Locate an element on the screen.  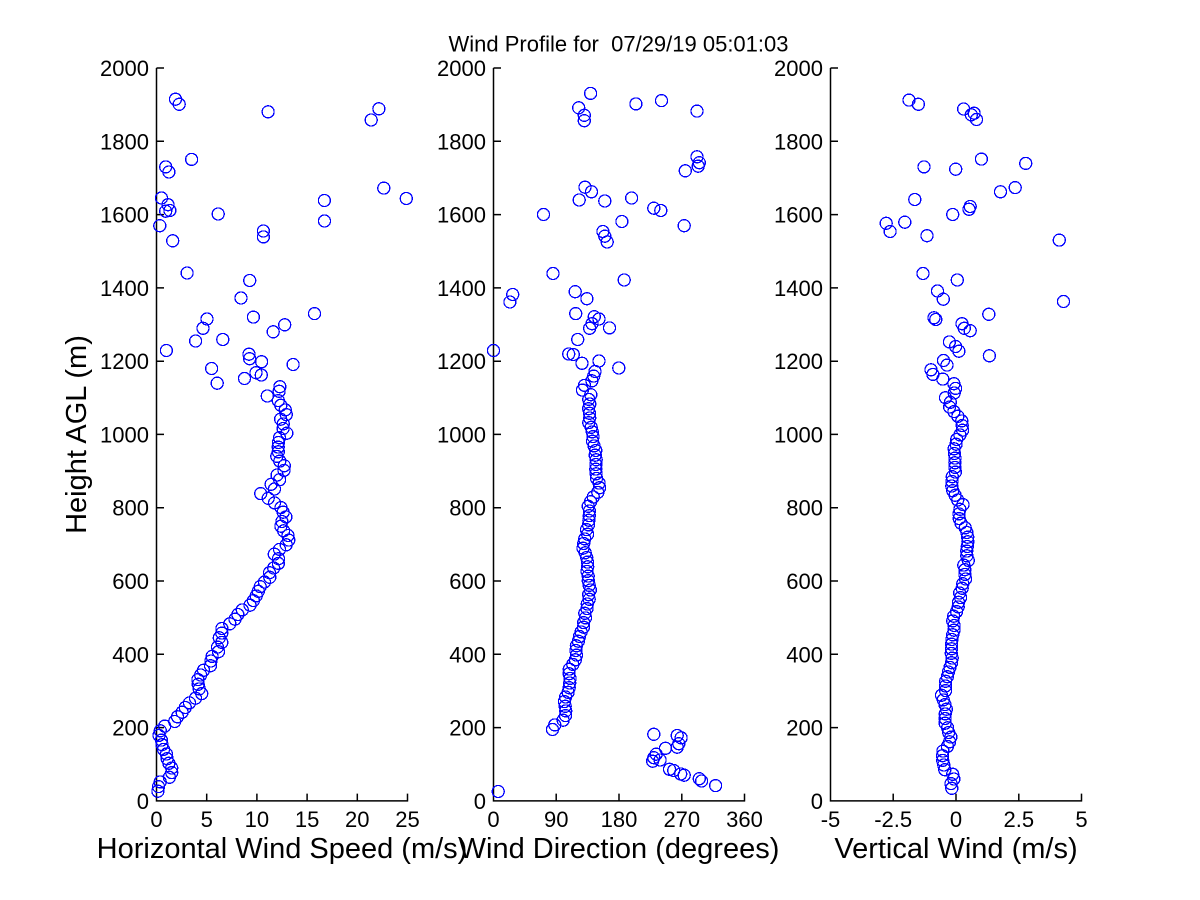
svg-text: 15 is located at coordinates (307, 819).